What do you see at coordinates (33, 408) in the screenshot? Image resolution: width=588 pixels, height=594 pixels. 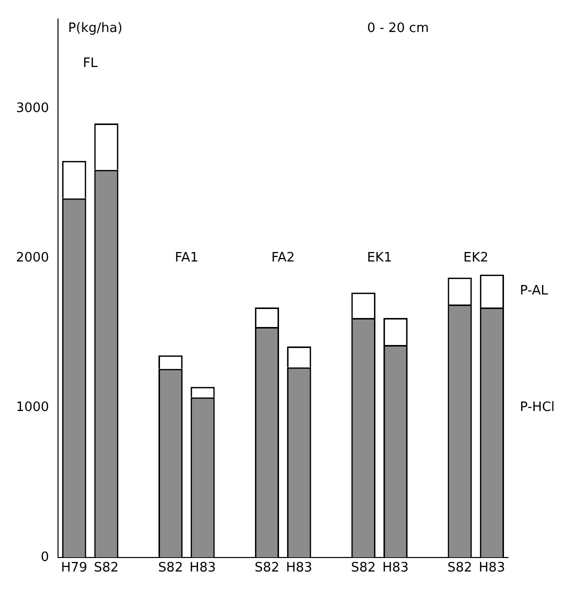 I see `y-tick-label: 1000` at bounding box center [33, 408].